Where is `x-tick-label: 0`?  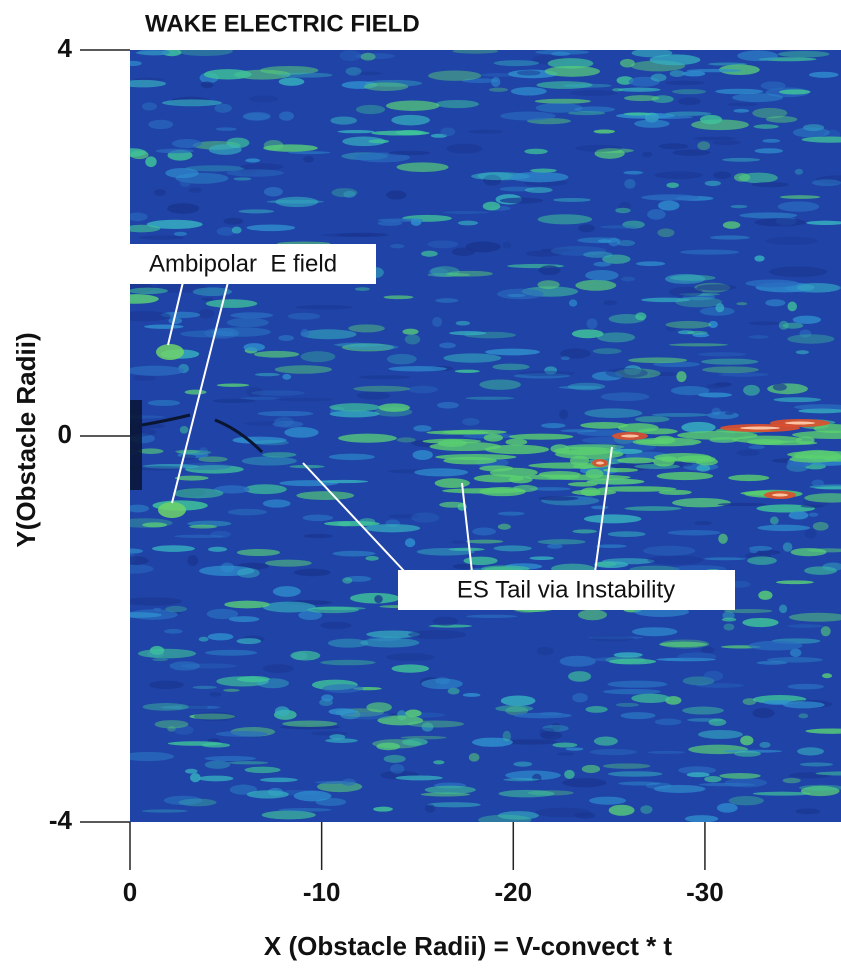
x-tick-label: 0 is located at coordinates (130, 892).